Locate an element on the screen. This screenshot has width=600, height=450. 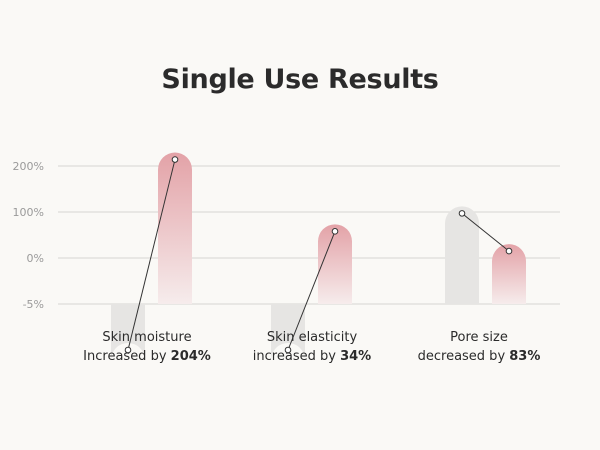
caption-line2: increased by 34% is located at coordinates (312, 356).